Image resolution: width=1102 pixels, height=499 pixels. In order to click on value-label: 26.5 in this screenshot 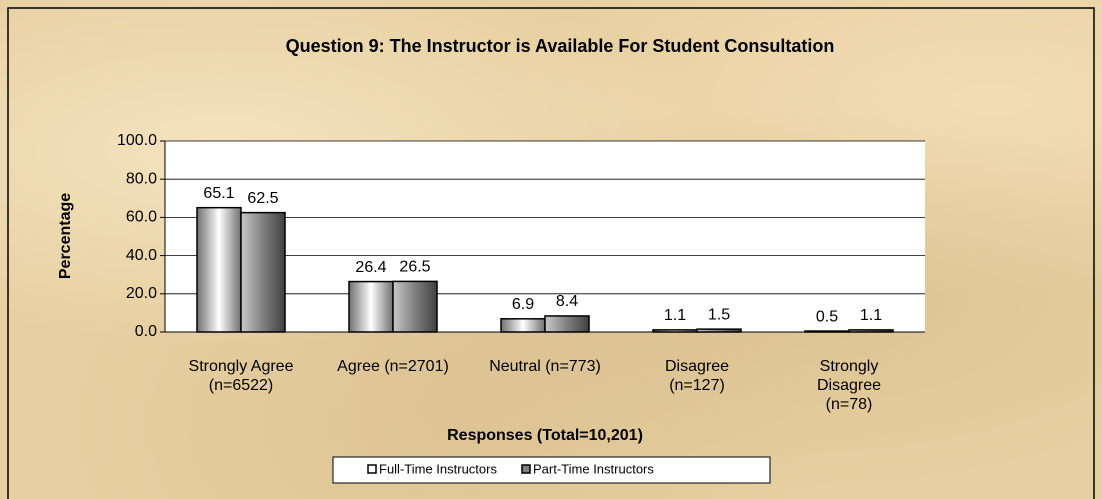, I will do `click(414, 267)`.